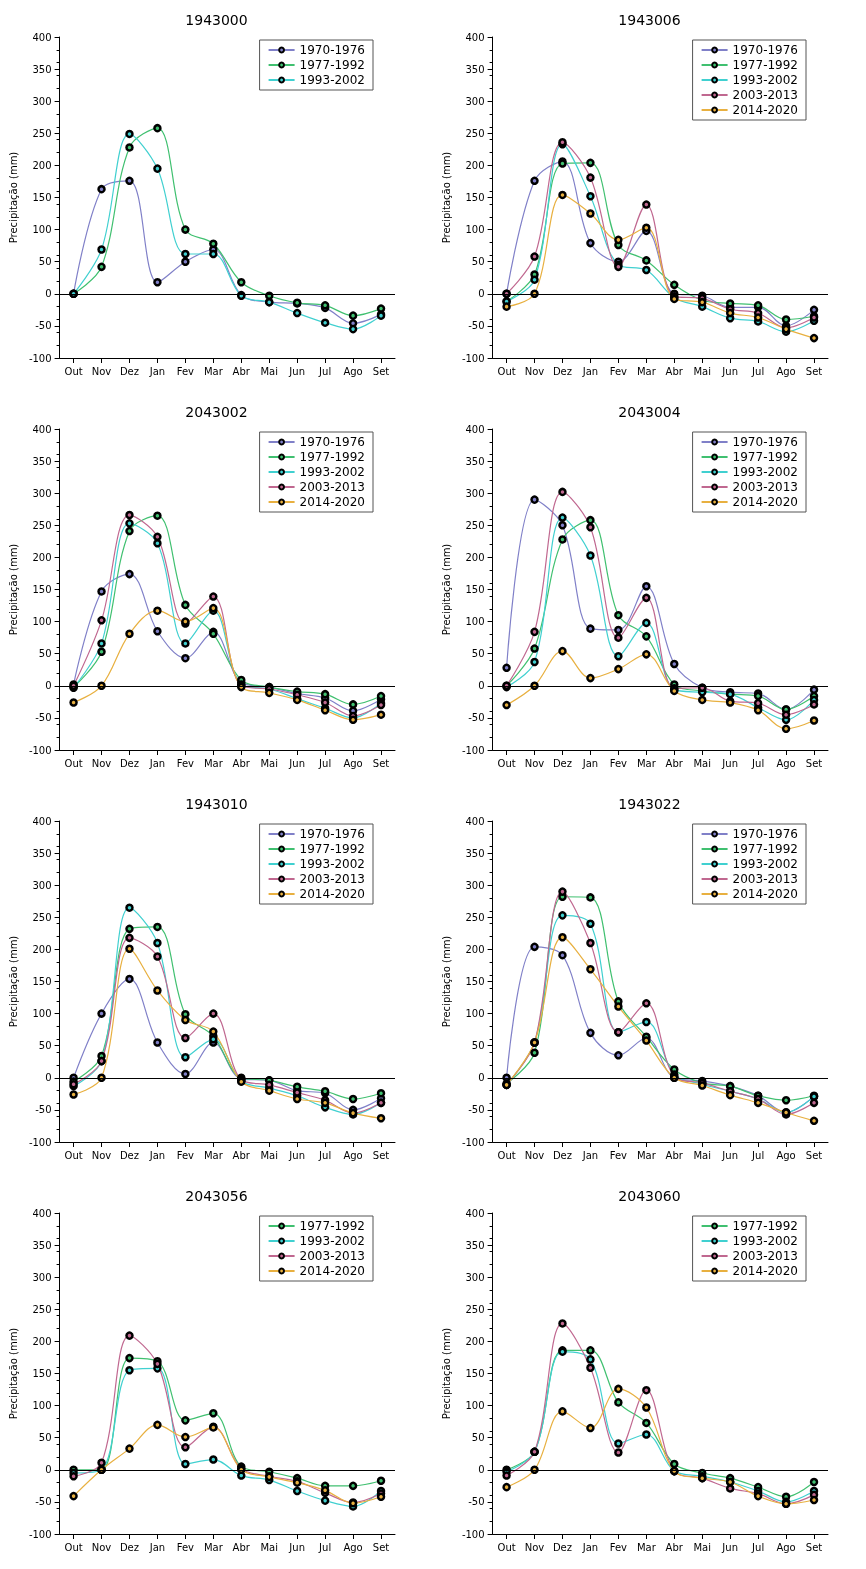  I want to click on chart-title: 2043056, so click(216, 1196).